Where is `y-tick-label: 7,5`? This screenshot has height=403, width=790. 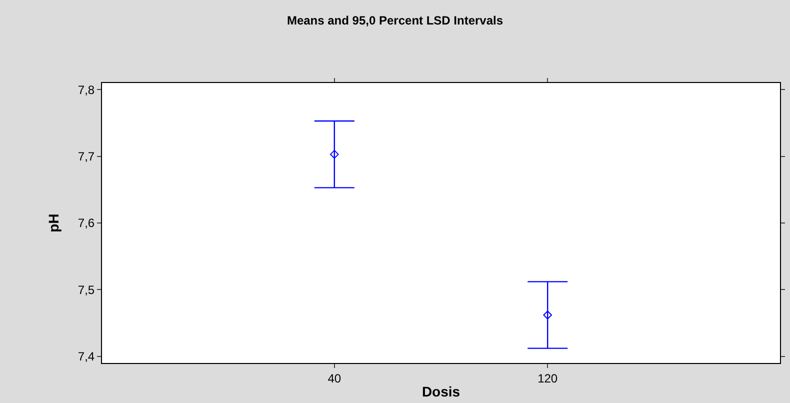
y-tick-label: 7,5 is located at coordinates (86, 289).